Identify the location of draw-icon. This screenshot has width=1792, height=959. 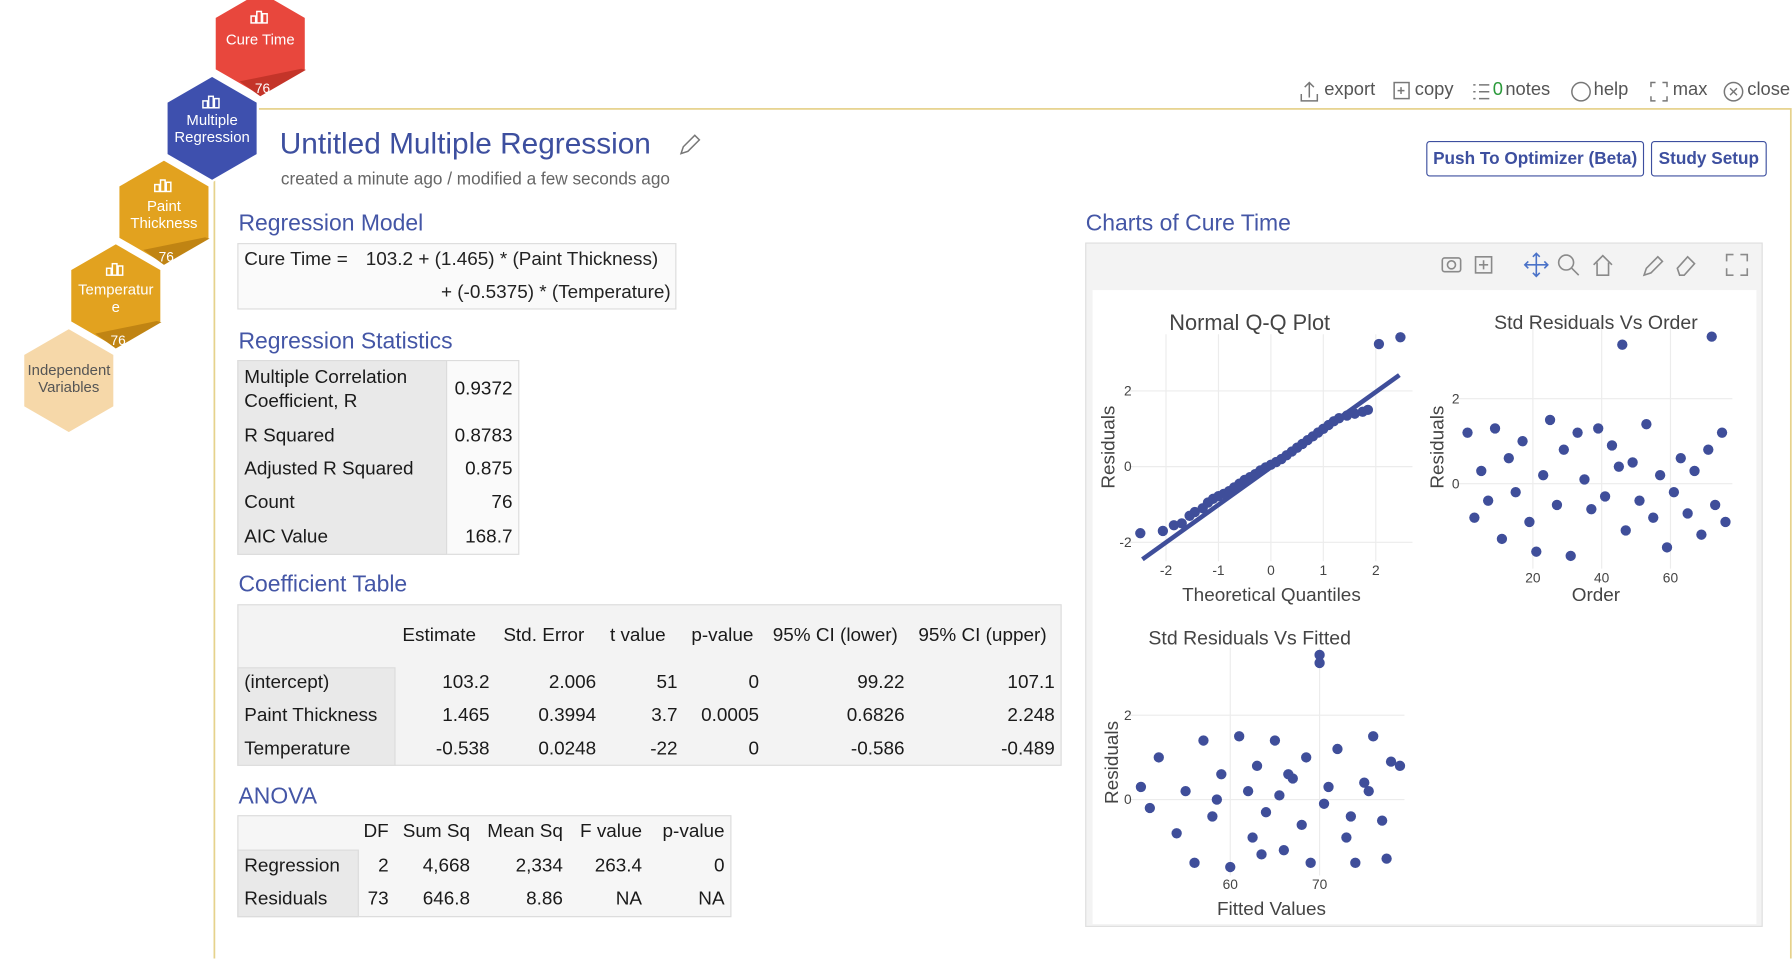
(1653, 266).